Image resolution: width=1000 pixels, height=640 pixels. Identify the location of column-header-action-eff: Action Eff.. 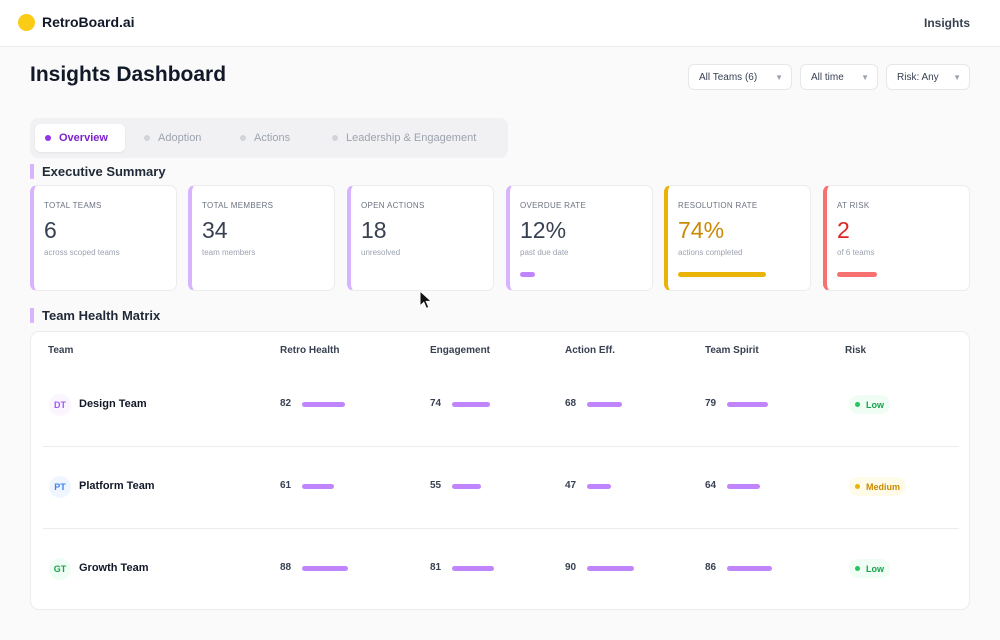
(590, 350).